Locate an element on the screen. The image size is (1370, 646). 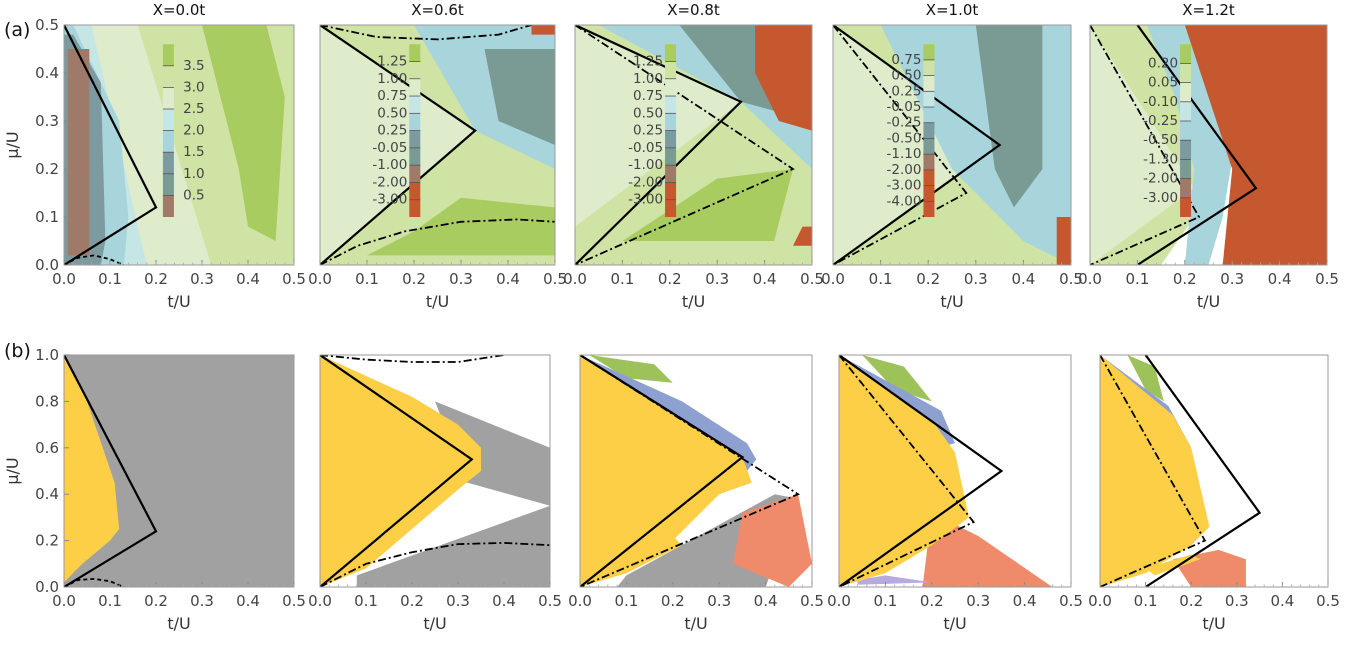
colorbar: 1.25 1.000.750.50 0.25-0.05-1.00-2.00 -3.00 is located at coordinates (652, 130).